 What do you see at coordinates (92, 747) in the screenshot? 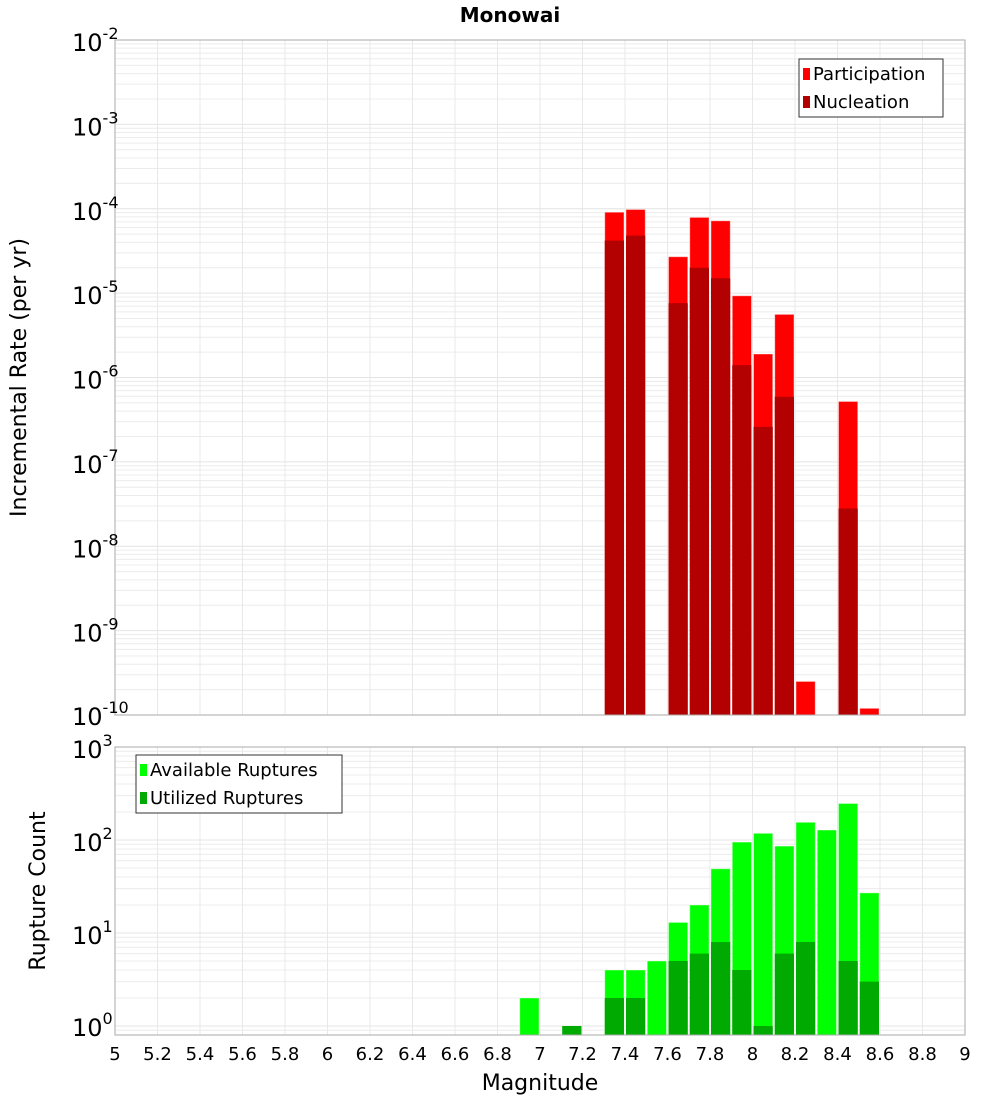
I see `y-tick-label: 10³` at bounding box center [92, 747].